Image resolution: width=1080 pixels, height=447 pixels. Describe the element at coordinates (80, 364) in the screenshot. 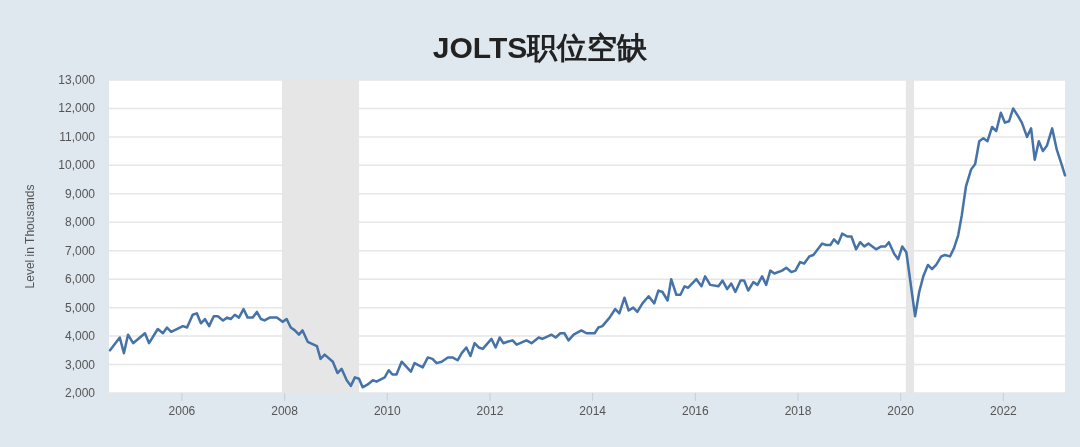

I see `y-tick-label: 3,000` at that location.